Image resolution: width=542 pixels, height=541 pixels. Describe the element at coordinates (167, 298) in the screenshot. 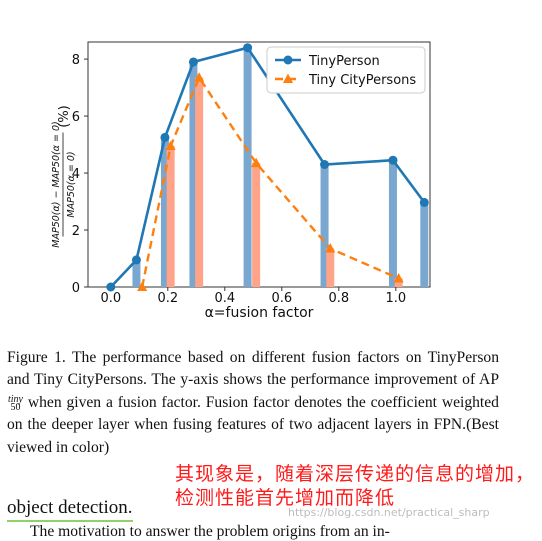

I see `x-tick-label: 0.2` at that location.